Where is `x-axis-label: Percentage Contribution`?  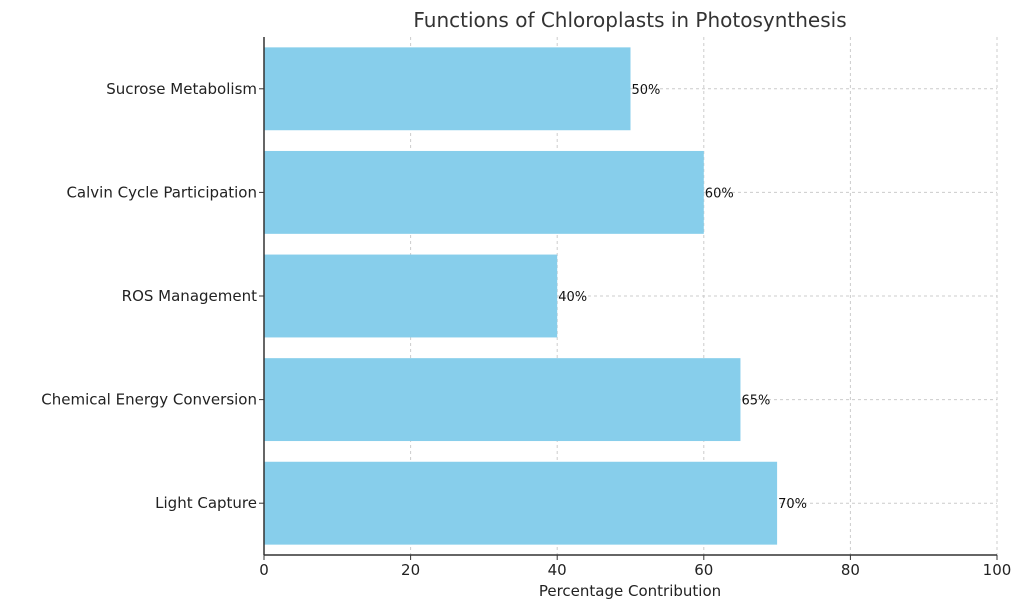
x-axis-label: Percentage Contribution is located at coordinates (630, 591).